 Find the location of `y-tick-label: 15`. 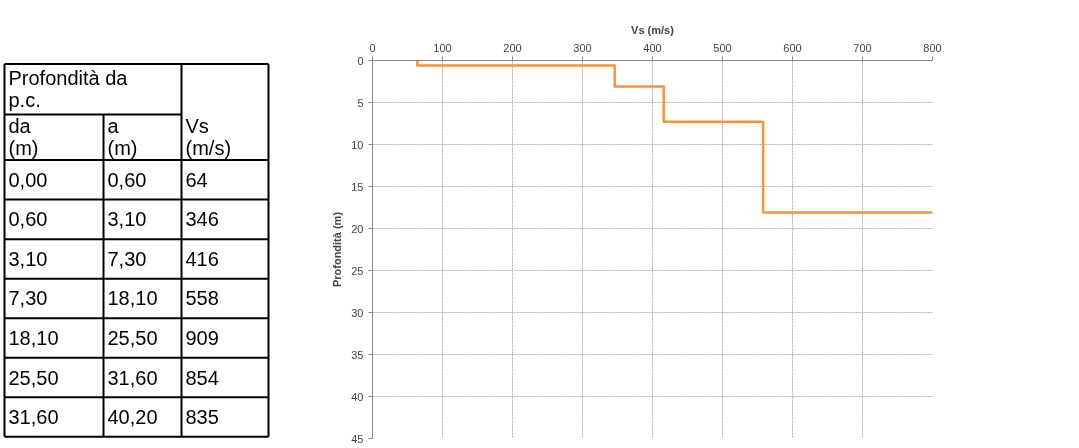

y-tick-label: 15 is located at coordinates (357, 186).